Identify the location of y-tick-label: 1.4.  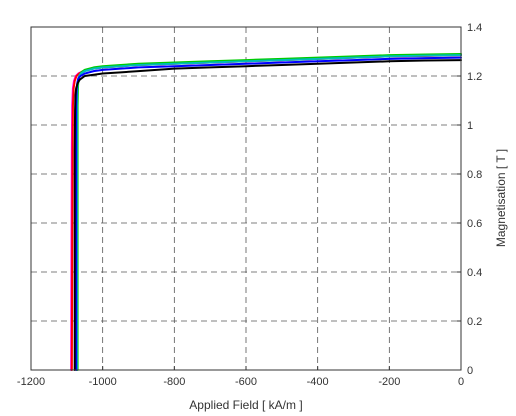
(474, 28).